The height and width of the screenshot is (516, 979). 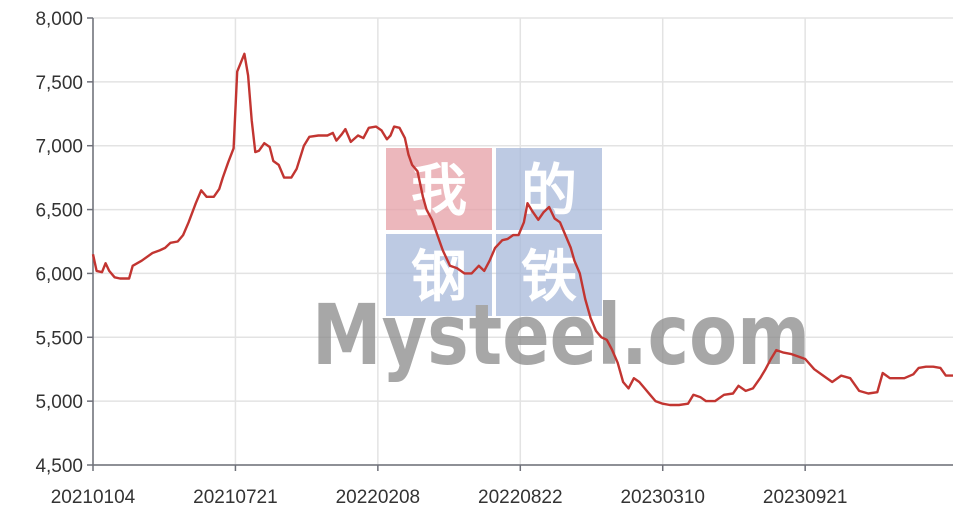 What do you see at coordinates (662, 497) in the screenshot?
I see `x-tick-label: 20230310` at bounding box center [662, 497].